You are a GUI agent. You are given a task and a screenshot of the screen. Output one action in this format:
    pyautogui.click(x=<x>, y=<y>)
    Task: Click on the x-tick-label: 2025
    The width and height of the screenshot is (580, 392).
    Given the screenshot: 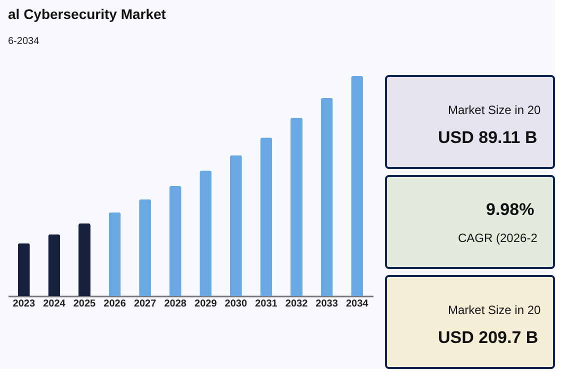 What is the action you would take?
    pyautogui.click(x=84, y=304)
    